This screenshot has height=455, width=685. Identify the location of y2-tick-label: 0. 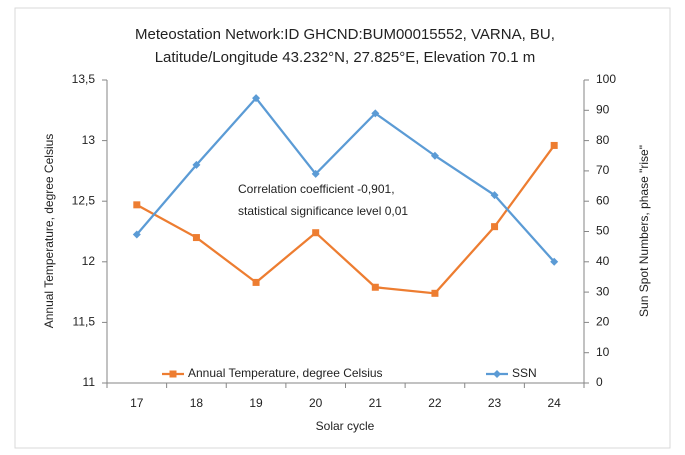
(599, 382).